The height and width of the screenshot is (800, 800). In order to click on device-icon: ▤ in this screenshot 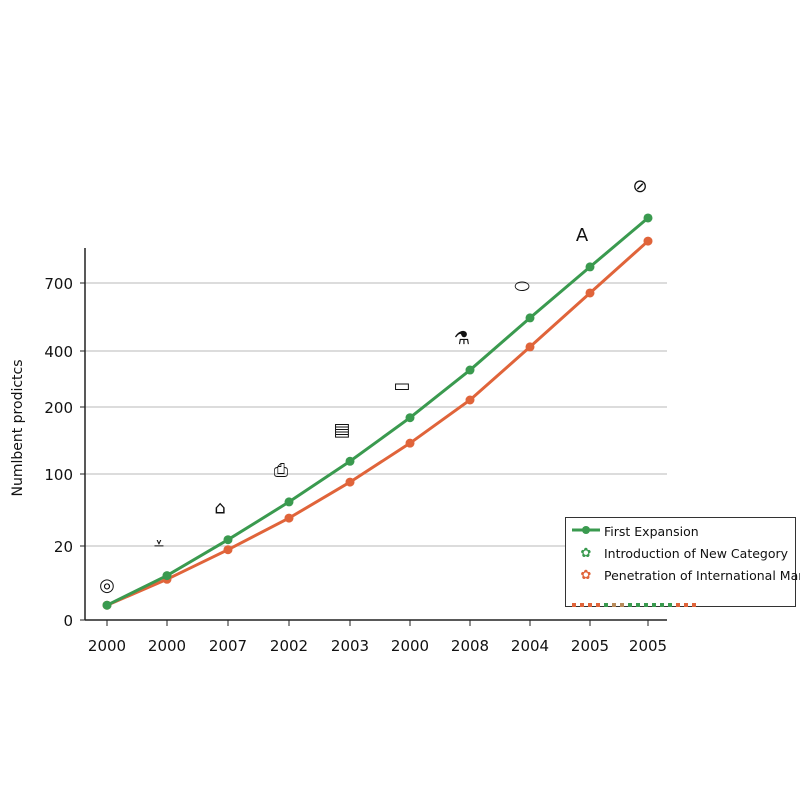, I will do `click(341, 429)`.